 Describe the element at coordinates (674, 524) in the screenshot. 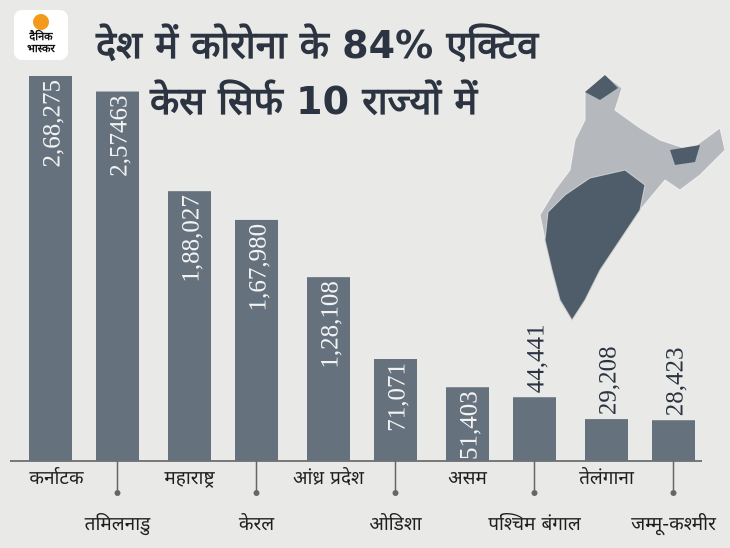

I see `category-label: जम्मू-कश्मीर` at that location.